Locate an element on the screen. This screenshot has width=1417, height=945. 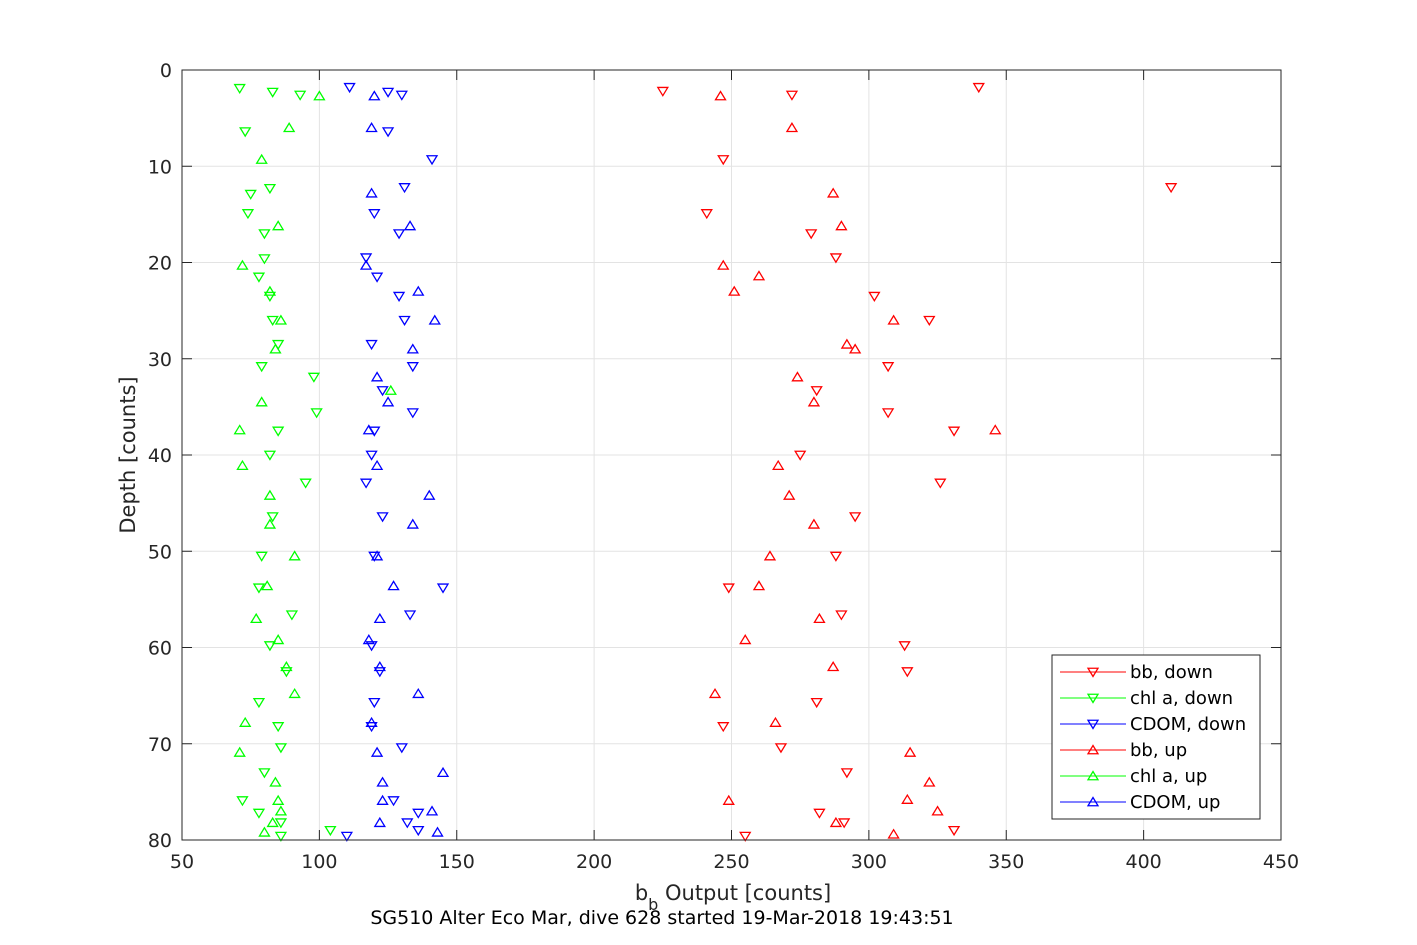
y-tick-label: 30 is located at coordinates (160, 360).